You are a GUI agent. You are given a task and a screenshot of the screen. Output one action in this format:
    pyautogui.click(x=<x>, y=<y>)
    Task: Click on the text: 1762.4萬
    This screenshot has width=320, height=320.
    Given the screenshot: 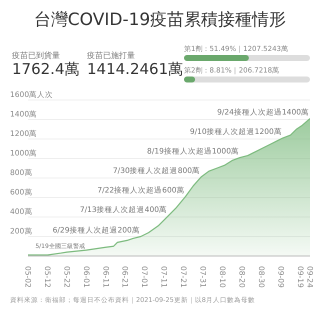 What is the action you would take?
    pyautogui.click(x=46, y=69)
    